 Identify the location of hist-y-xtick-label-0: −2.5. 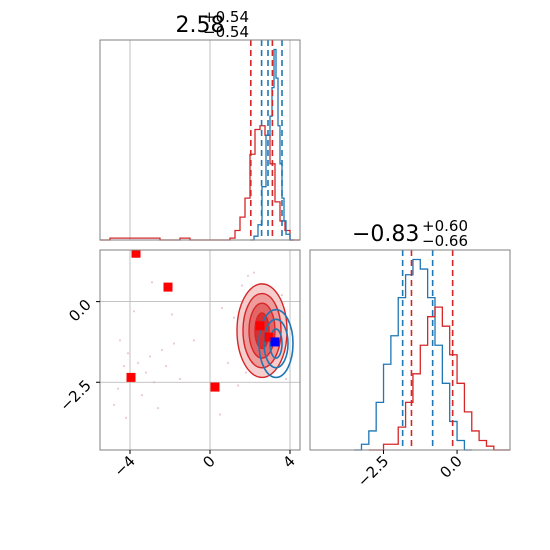
(373, 471).